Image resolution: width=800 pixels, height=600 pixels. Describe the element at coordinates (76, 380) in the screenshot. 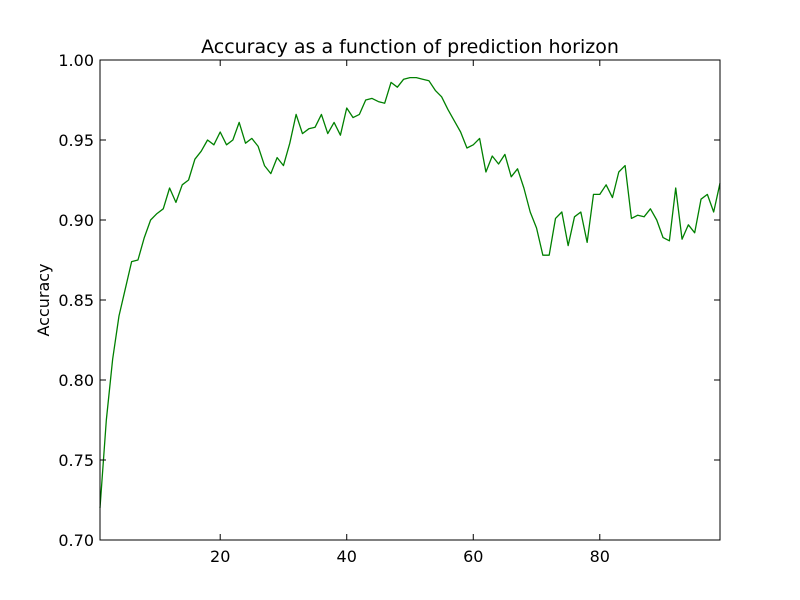

I see `y-tick-label: 0.80` at that location.